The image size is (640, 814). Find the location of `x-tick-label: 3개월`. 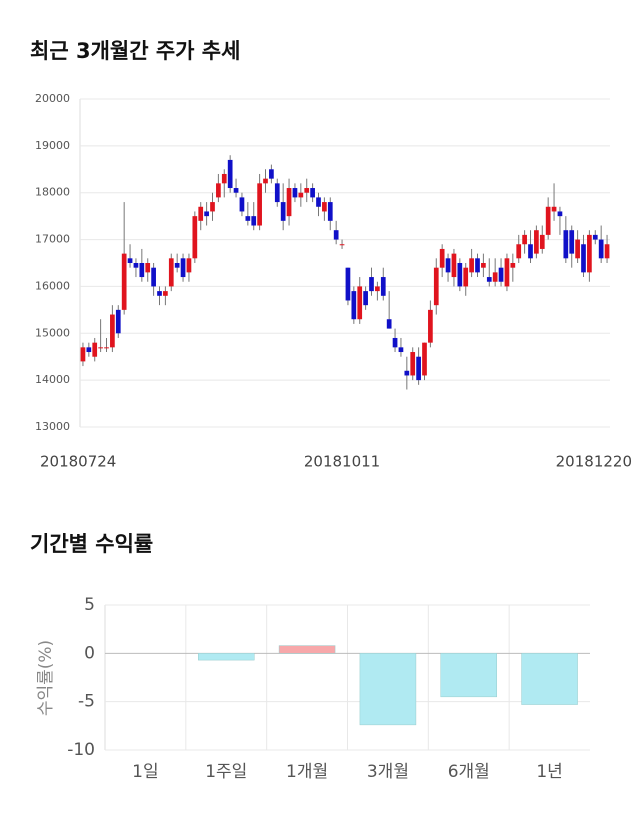

x-tick-label: 3개월 is located at coordinates (388, 772).